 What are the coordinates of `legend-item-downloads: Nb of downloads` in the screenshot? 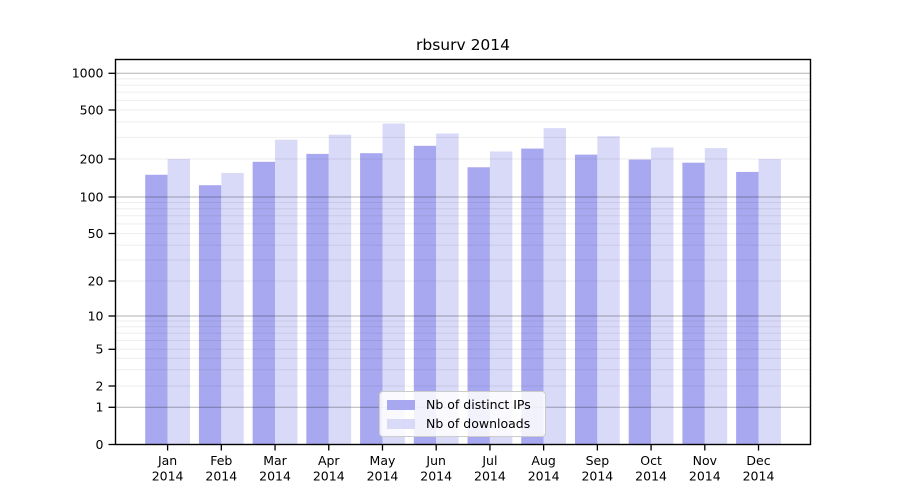 It's located at (466, 423).